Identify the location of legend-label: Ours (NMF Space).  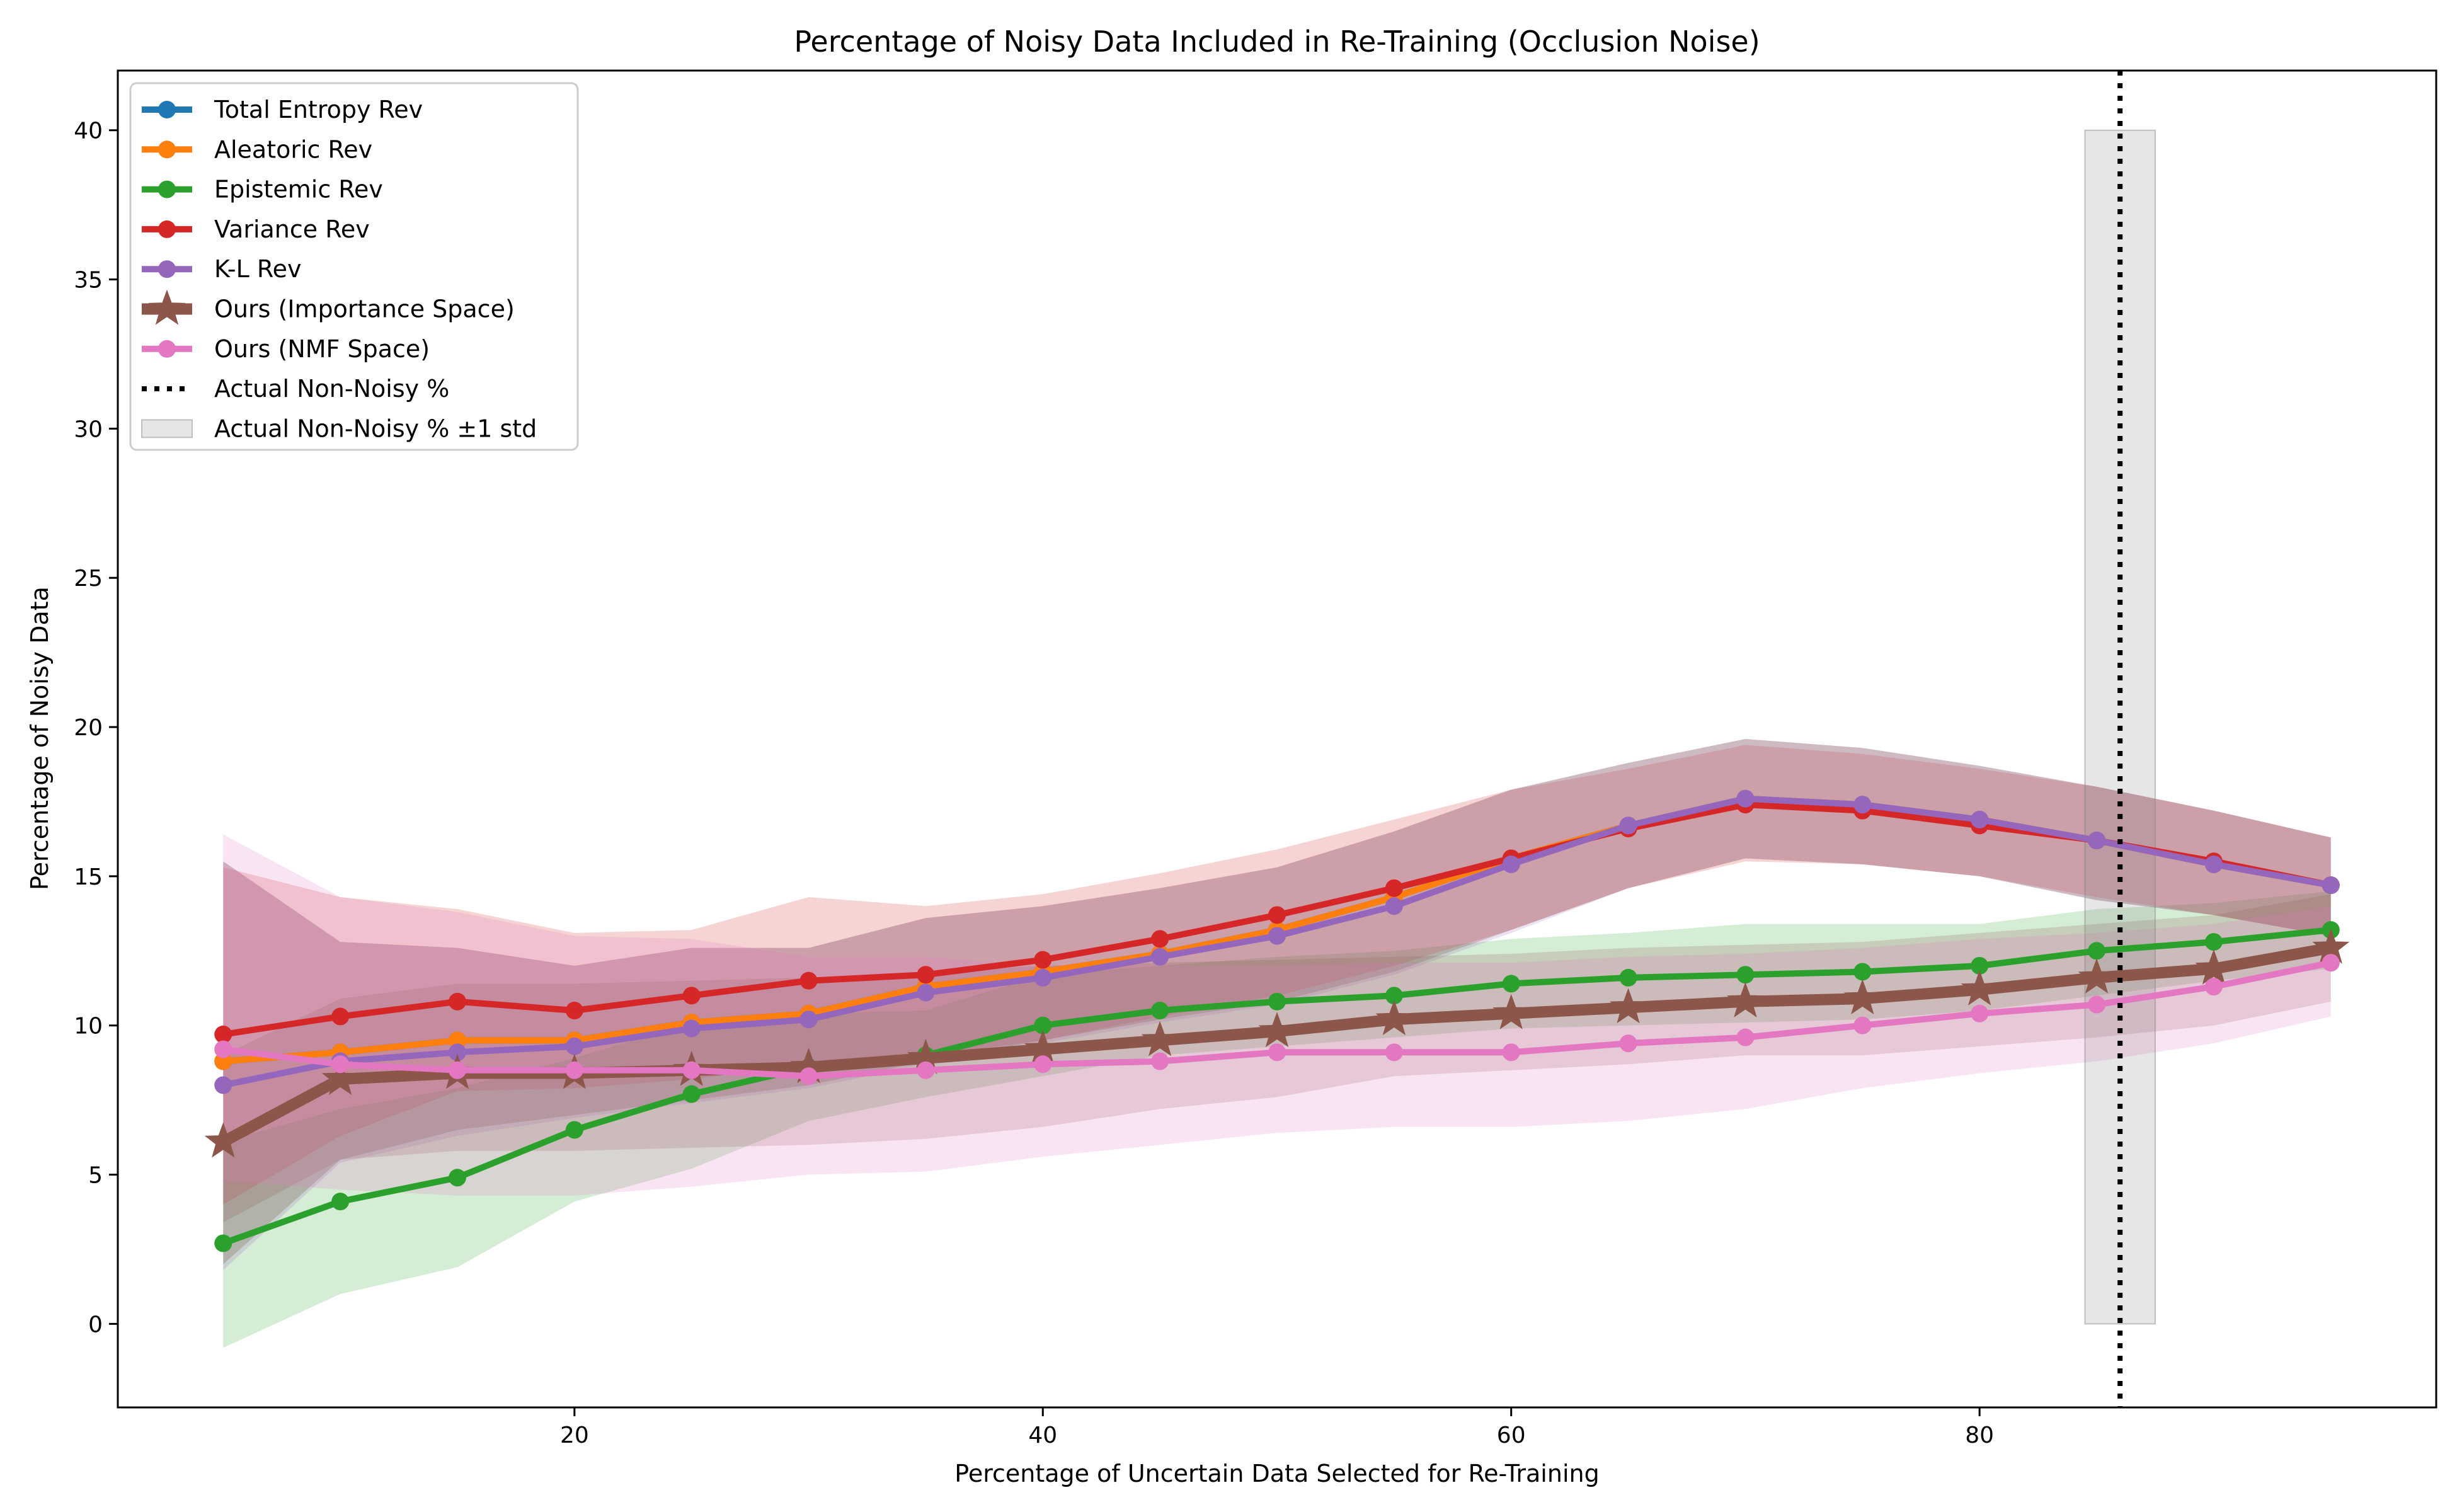
(322, 349).